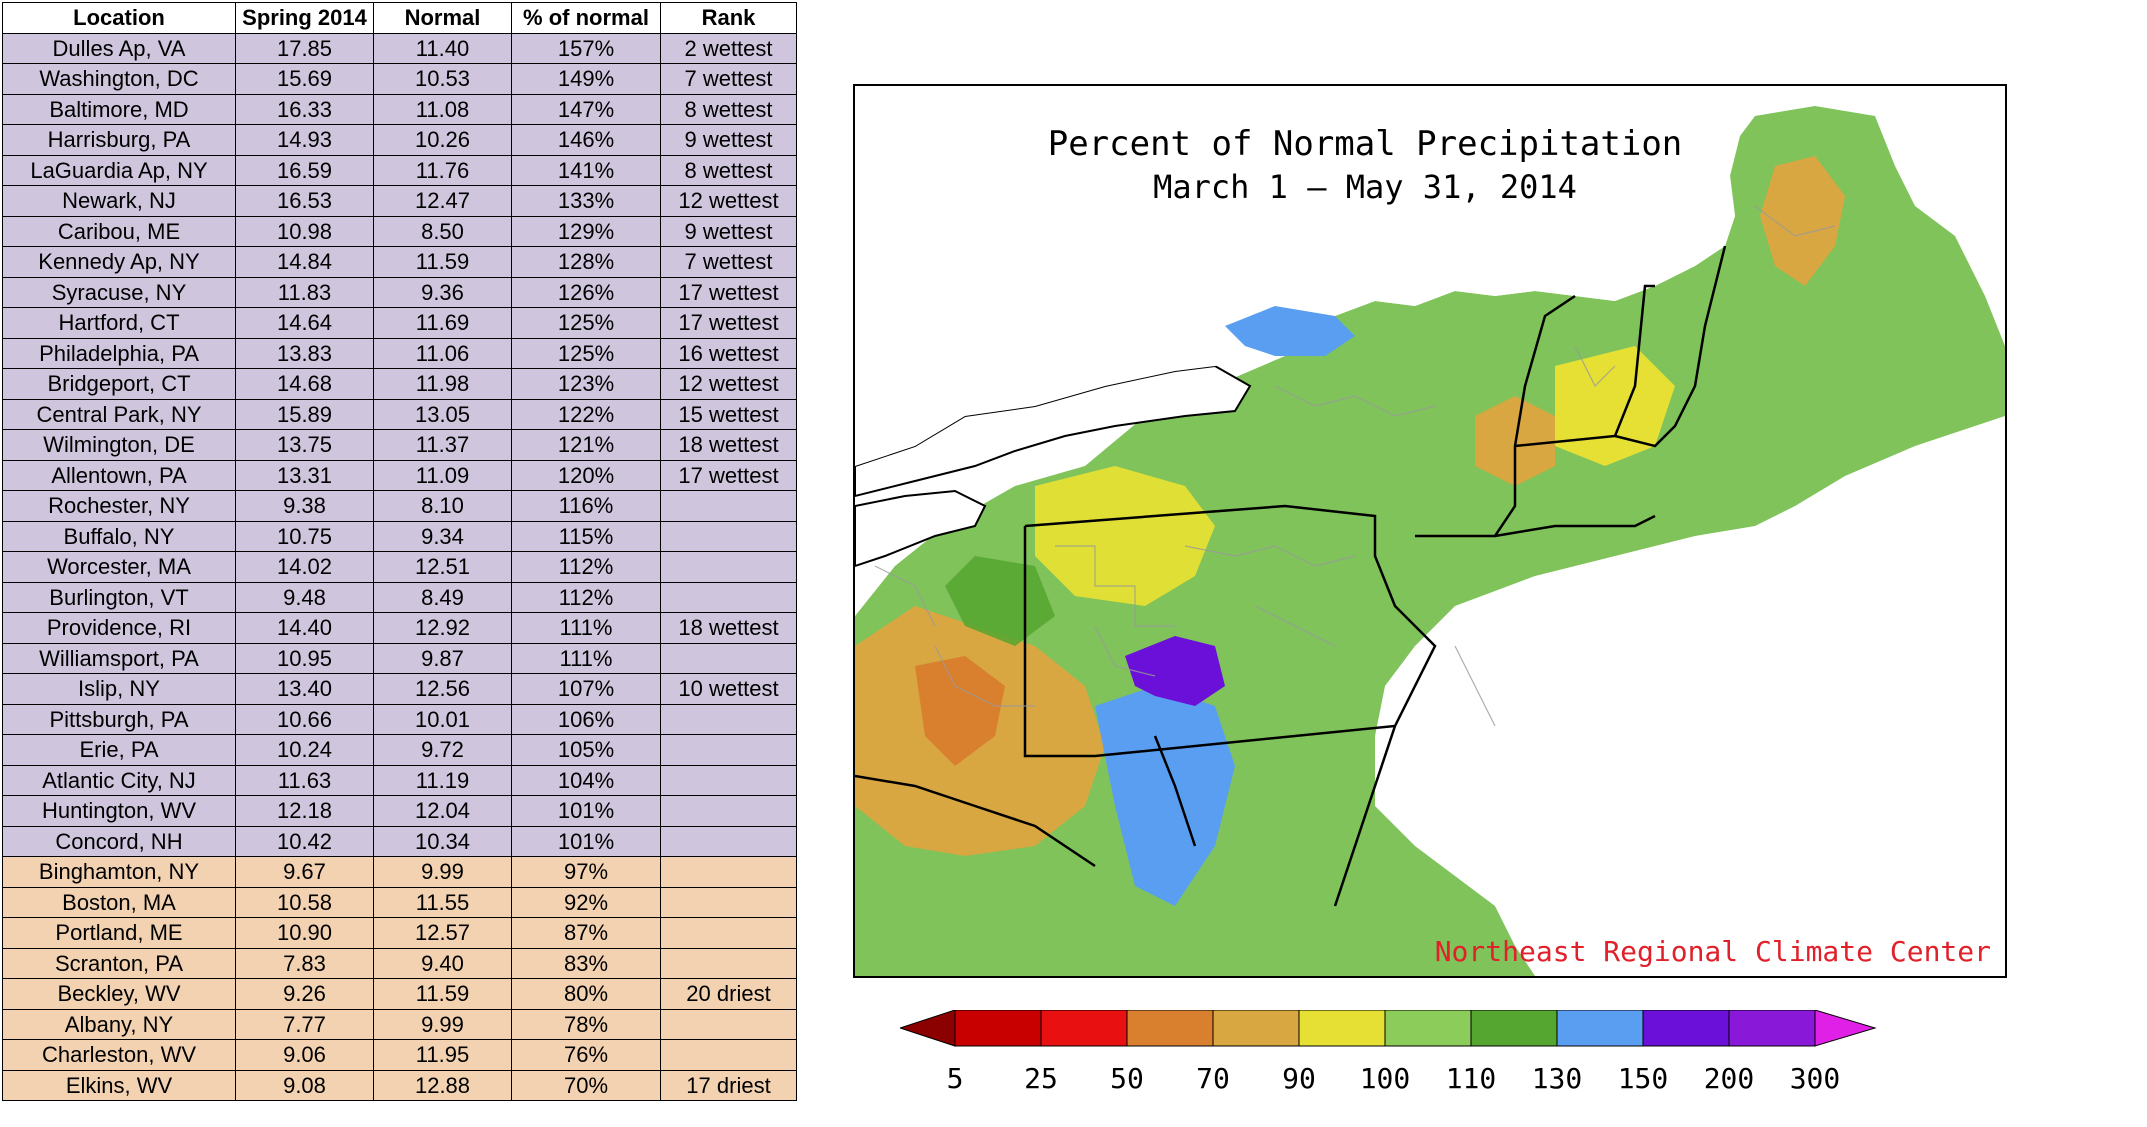  Describe the element at coordinates (119, 18) in the screenshot. I see `header-location: Location` at that location.